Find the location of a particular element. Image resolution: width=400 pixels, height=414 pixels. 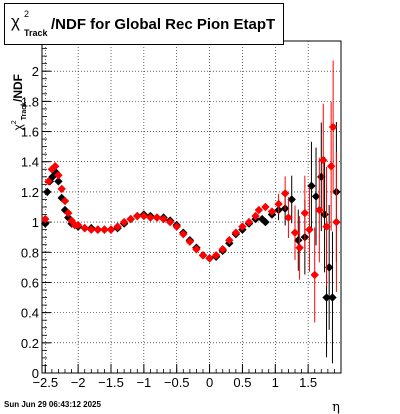

x-tick-label: 1 is located at coordinates (275, 382).